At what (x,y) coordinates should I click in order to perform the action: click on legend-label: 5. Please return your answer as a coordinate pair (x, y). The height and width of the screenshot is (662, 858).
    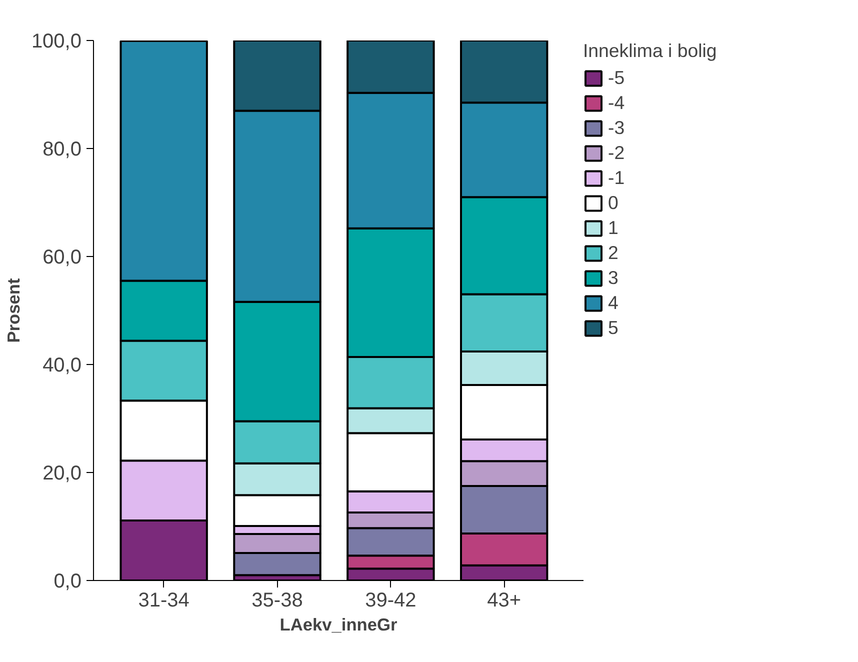
    Looking at the image, I should click on (614, 328).